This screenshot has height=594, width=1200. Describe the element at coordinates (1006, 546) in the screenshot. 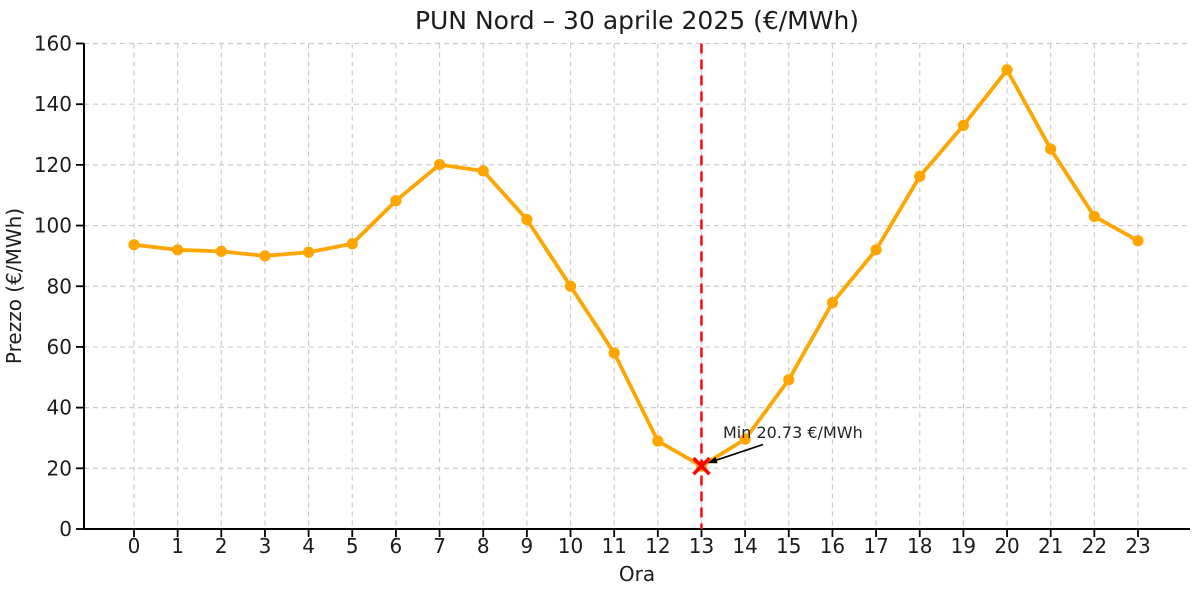

I see `x-tick-label: 20` at that location.